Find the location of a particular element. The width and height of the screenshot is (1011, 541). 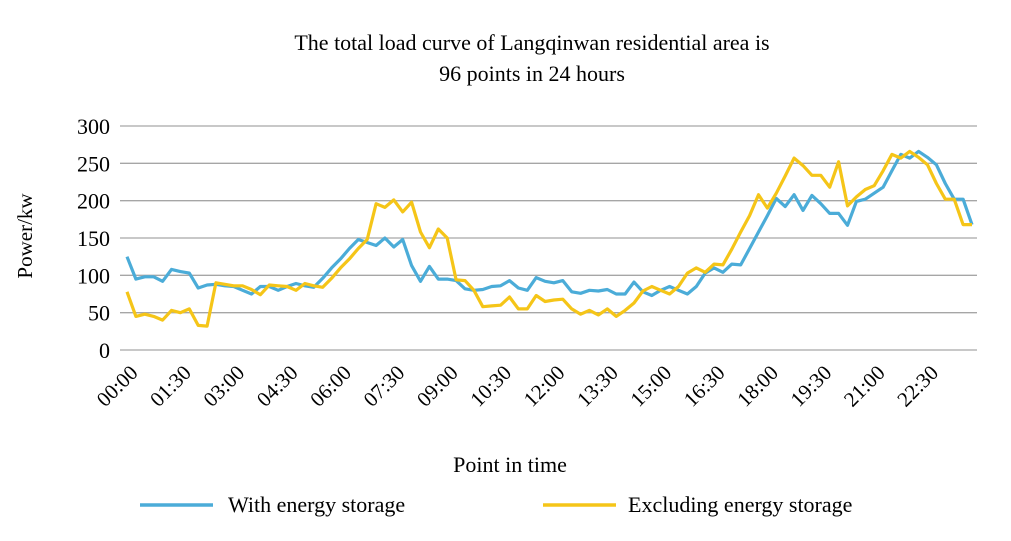

y-tick-label-200: 200 is located at coordinates (93, 201).